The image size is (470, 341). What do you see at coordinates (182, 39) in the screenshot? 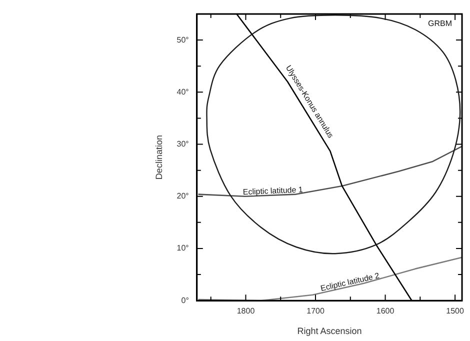
I see `y-tick-label: 50°` at bounding box center [182, 39].